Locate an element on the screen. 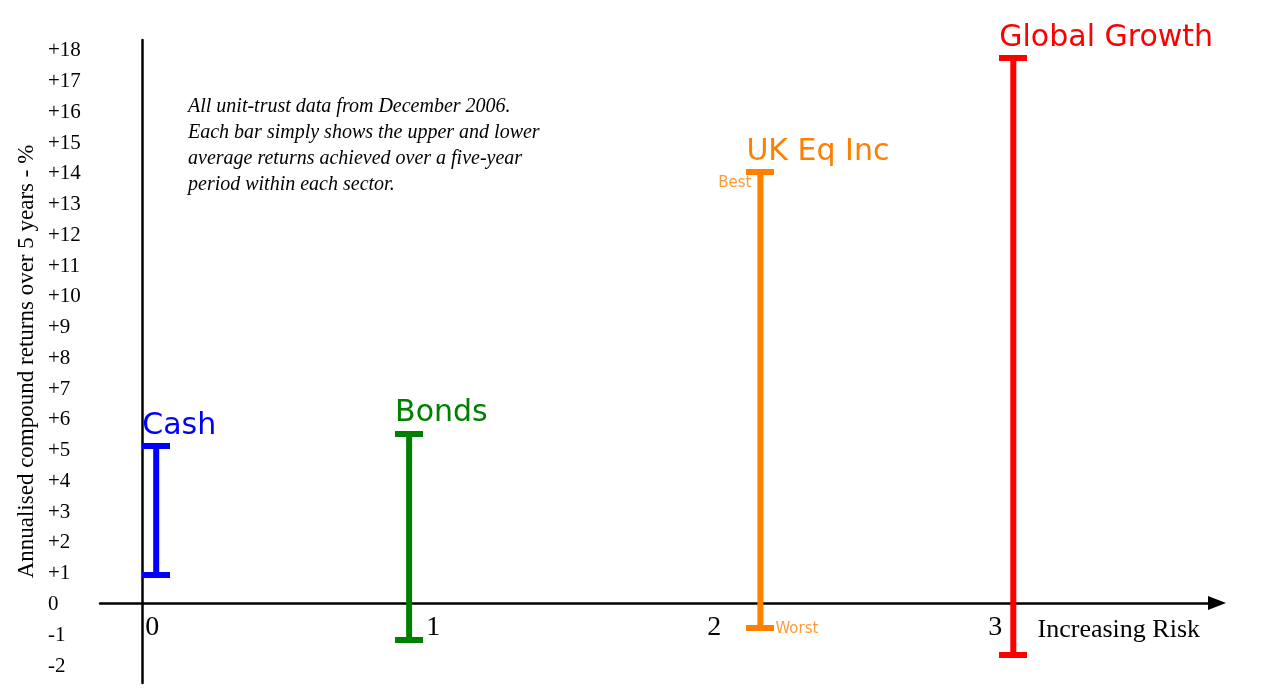 The width and height of the screenshot is (1276, 700). series-label: Bonds is located at coordinates (441, 411).